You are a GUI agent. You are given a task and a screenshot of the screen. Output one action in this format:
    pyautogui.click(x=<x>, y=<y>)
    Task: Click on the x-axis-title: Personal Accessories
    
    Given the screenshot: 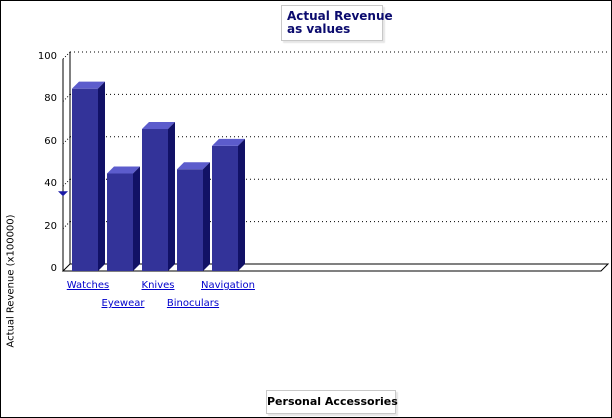 What is the action you would take?
    pyautogui.click(x=332, y=401)
    